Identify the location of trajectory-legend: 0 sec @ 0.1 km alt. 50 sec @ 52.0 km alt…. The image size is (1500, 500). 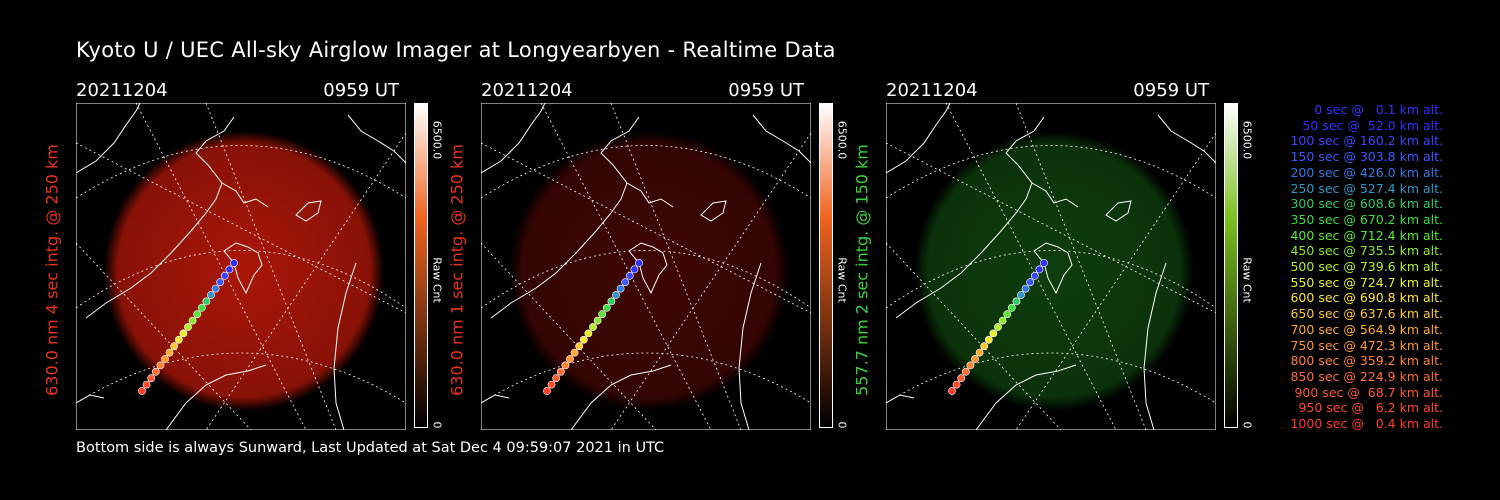
(1354, 267).